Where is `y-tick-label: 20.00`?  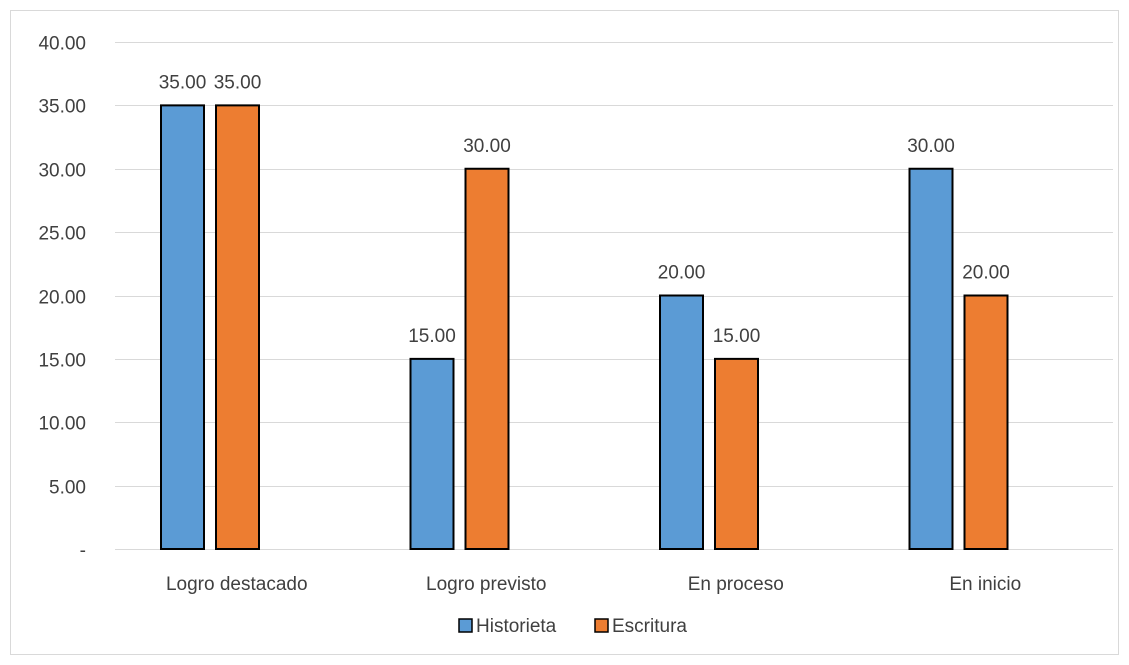 y-tick-label: 20.00 is located at coordinates (62, 298).